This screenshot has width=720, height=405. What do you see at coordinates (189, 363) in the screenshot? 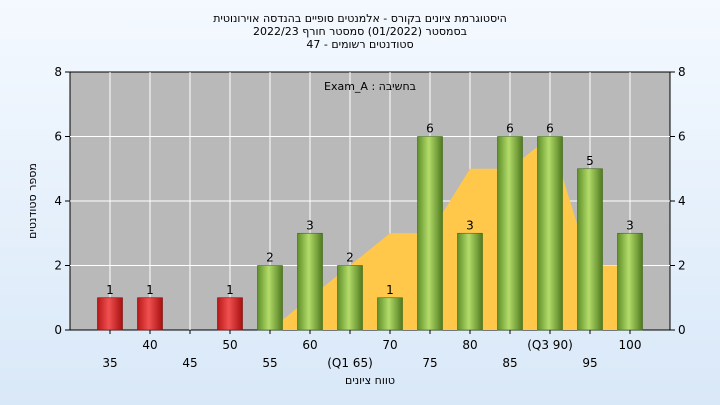
I see `x-tick-label-lower: 45` at bounding box center [189, 363].